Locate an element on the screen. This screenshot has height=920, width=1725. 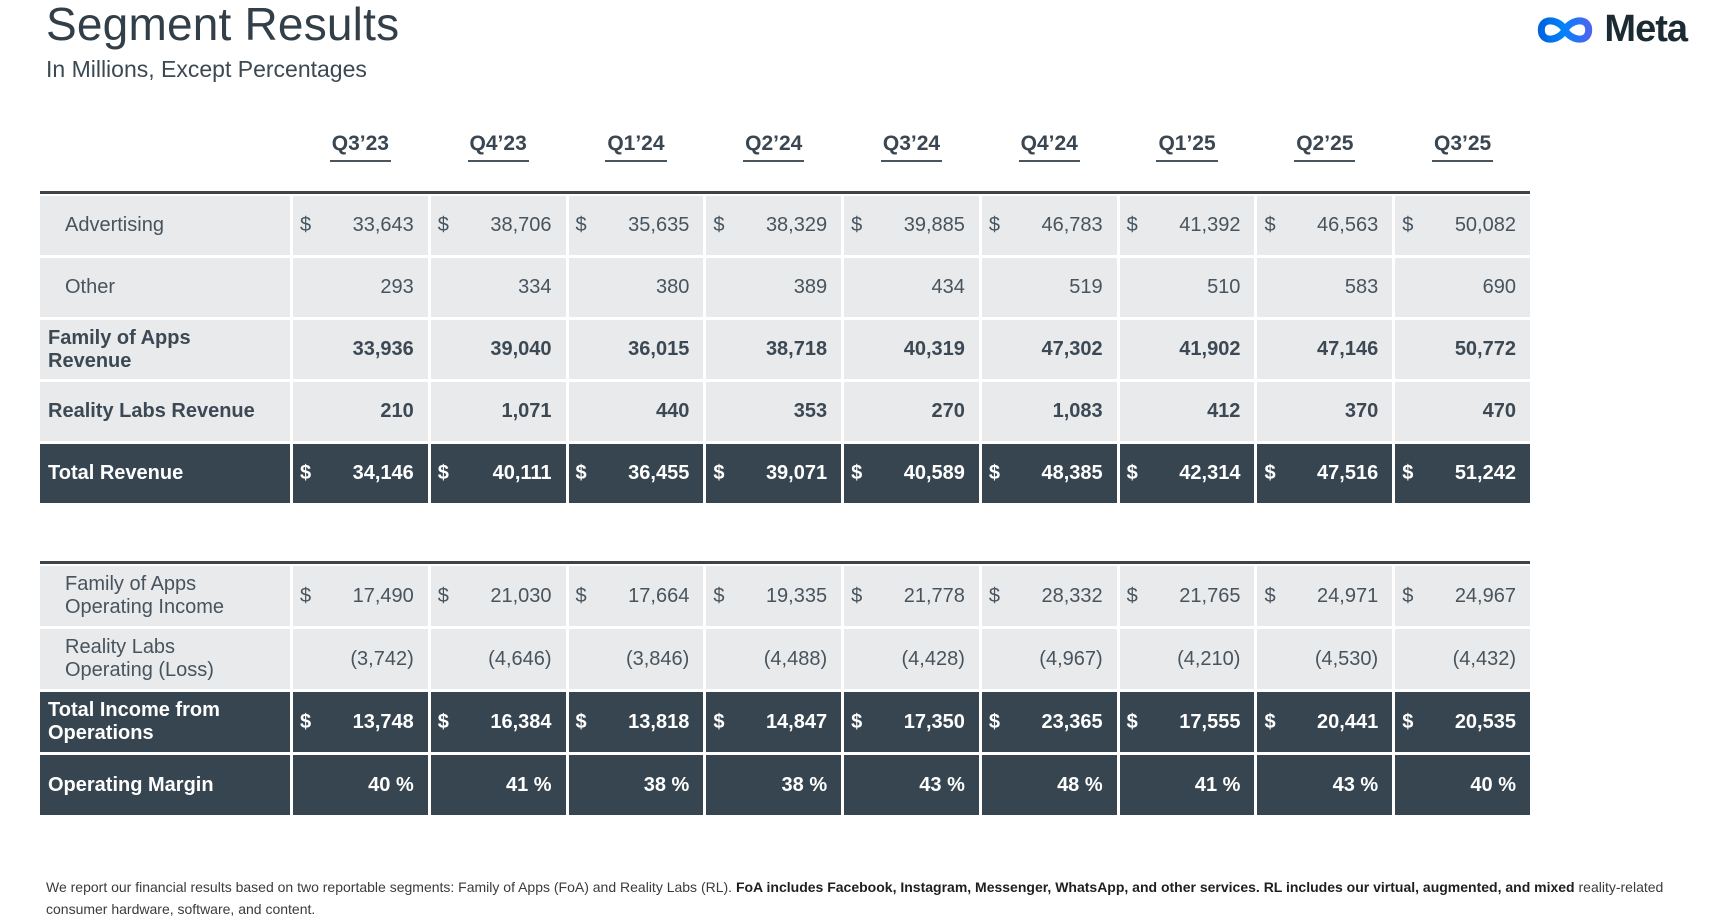
cell-value: 38,329 is located at coordinates (796, 225).